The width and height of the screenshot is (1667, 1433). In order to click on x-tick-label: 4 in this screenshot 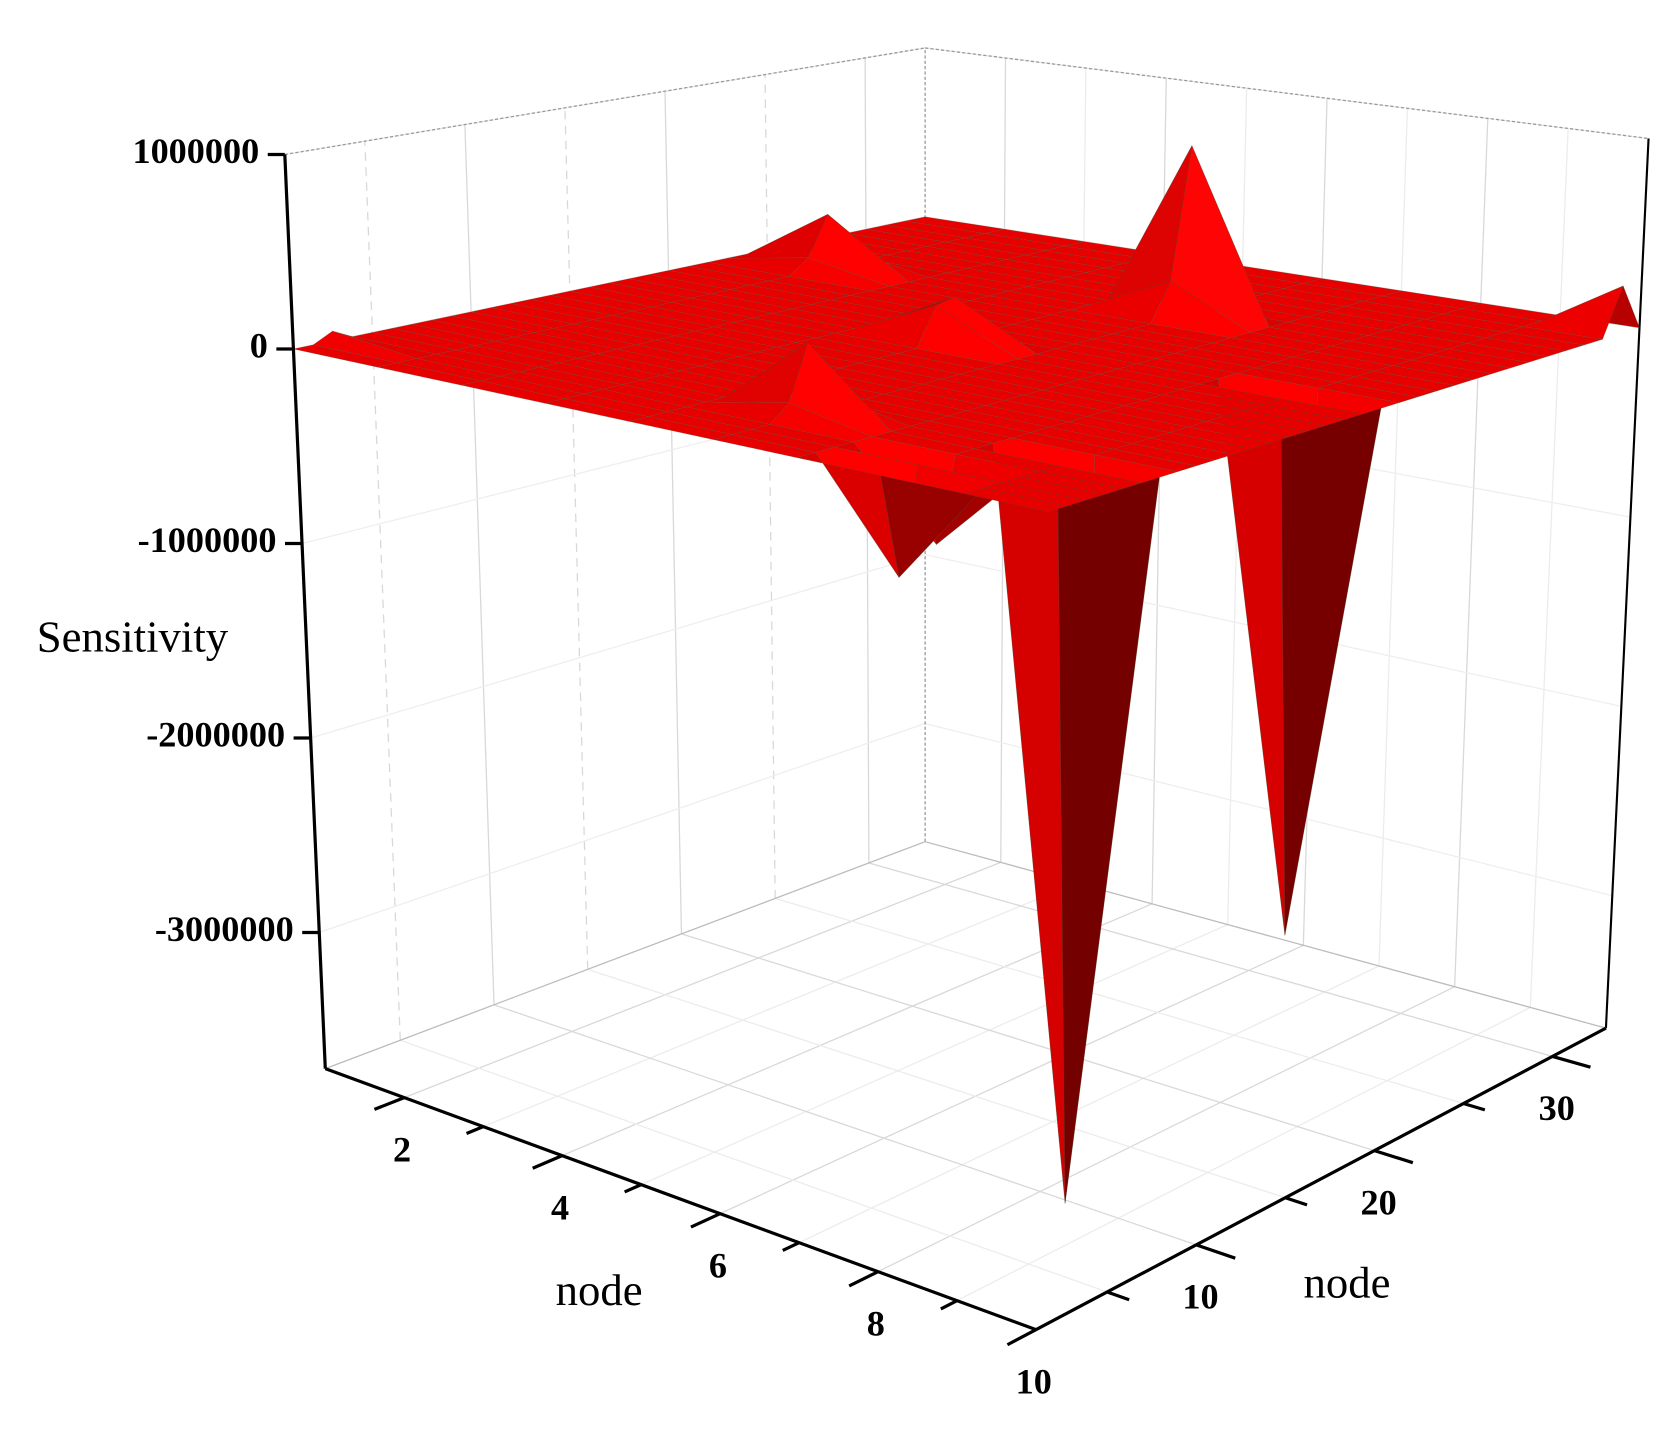, I will do `click(560, 1207)`.